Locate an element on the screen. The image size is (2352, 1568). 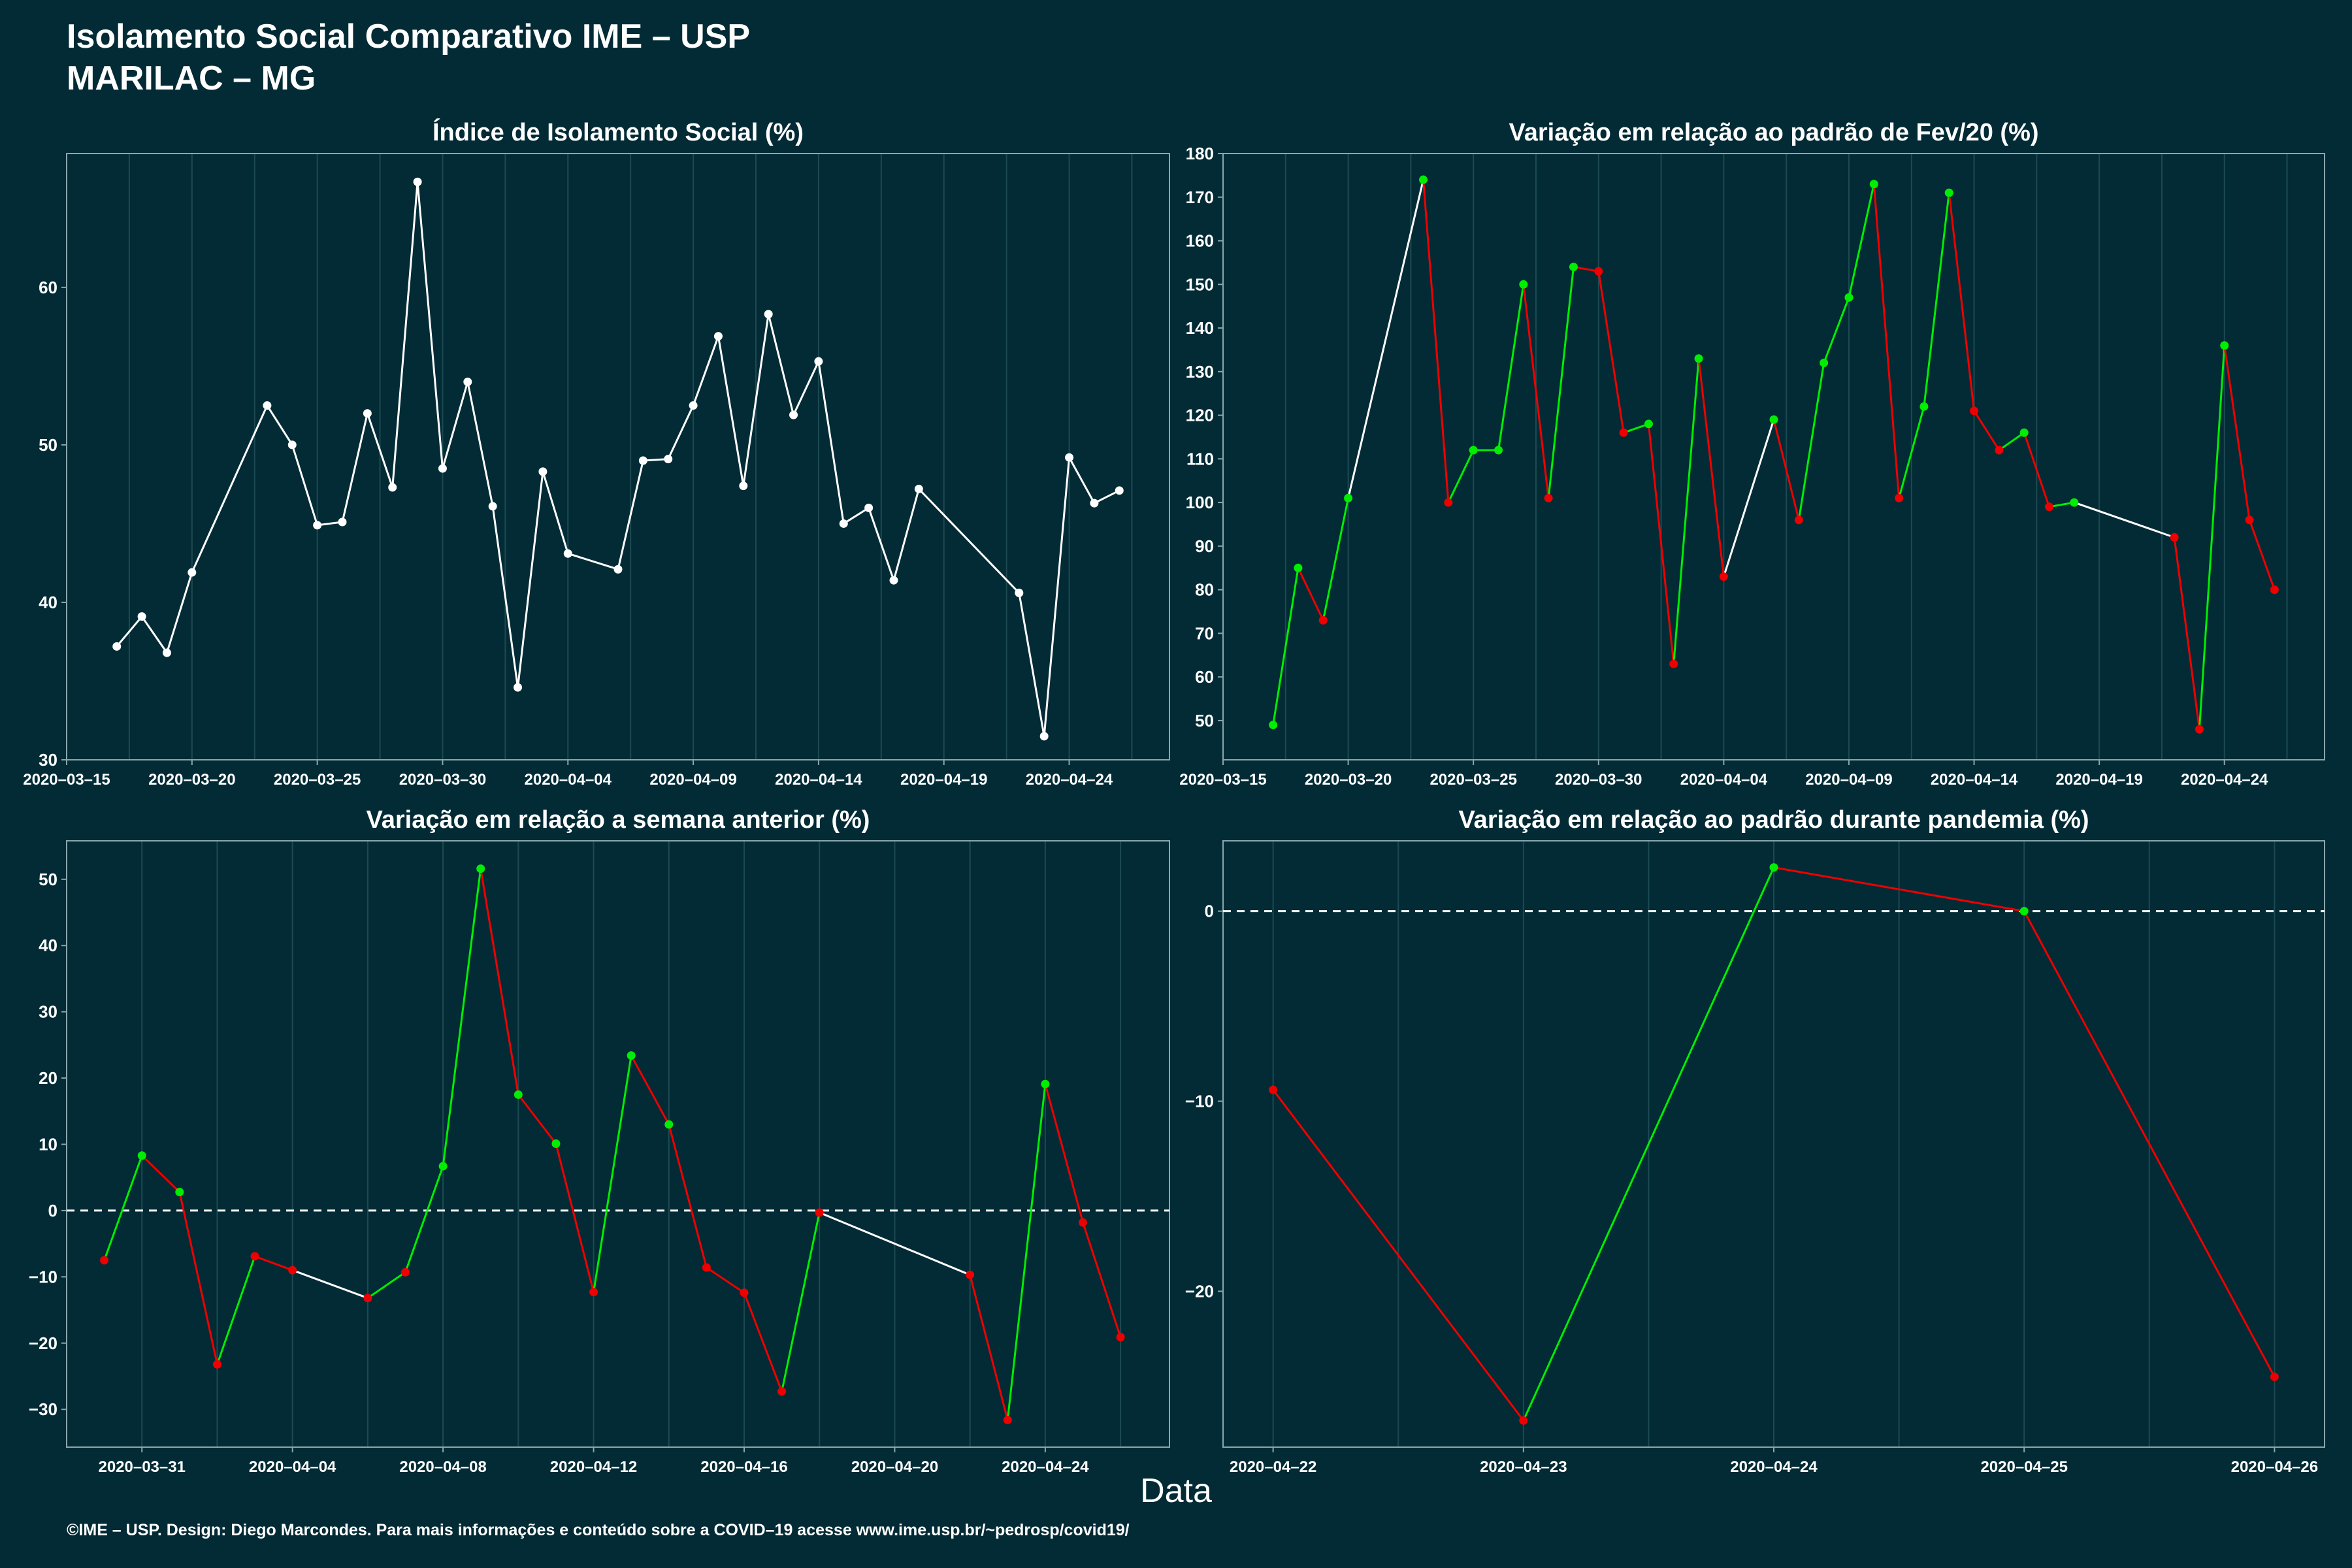
x-tick-label: 2020–04–24 is located at coordinates (1774, 1467).